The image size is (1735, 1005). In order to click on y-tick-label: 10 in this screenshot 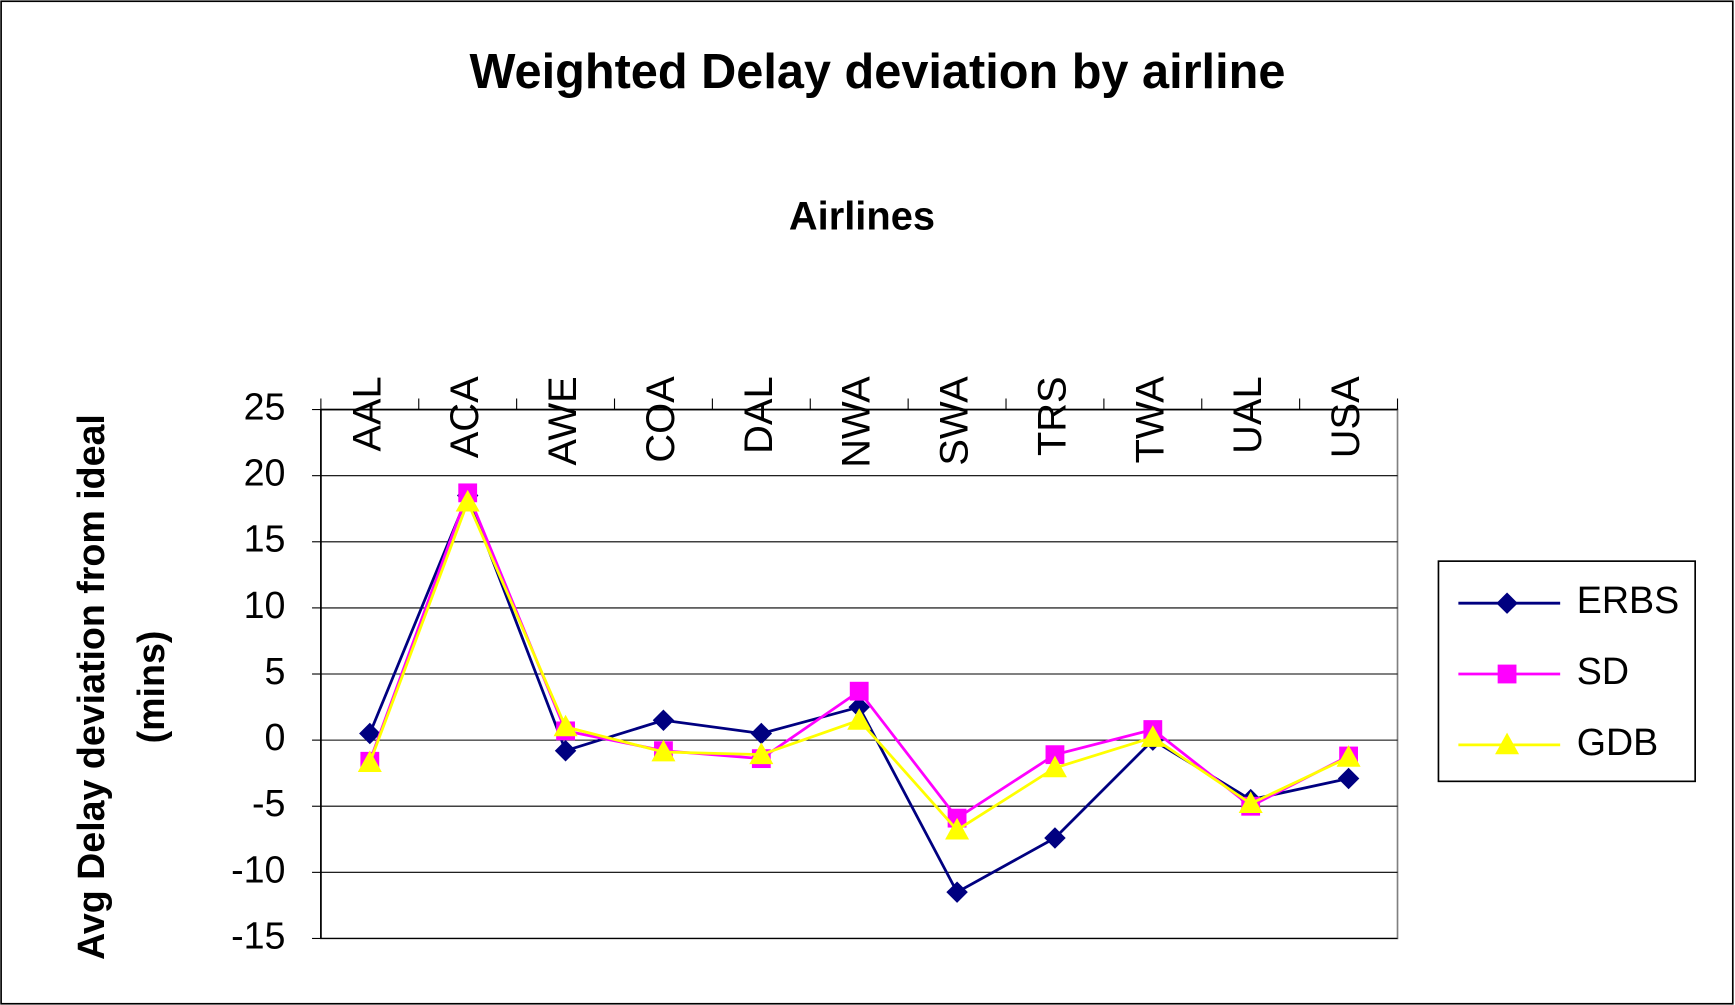, I will do `click(265, 605)`.